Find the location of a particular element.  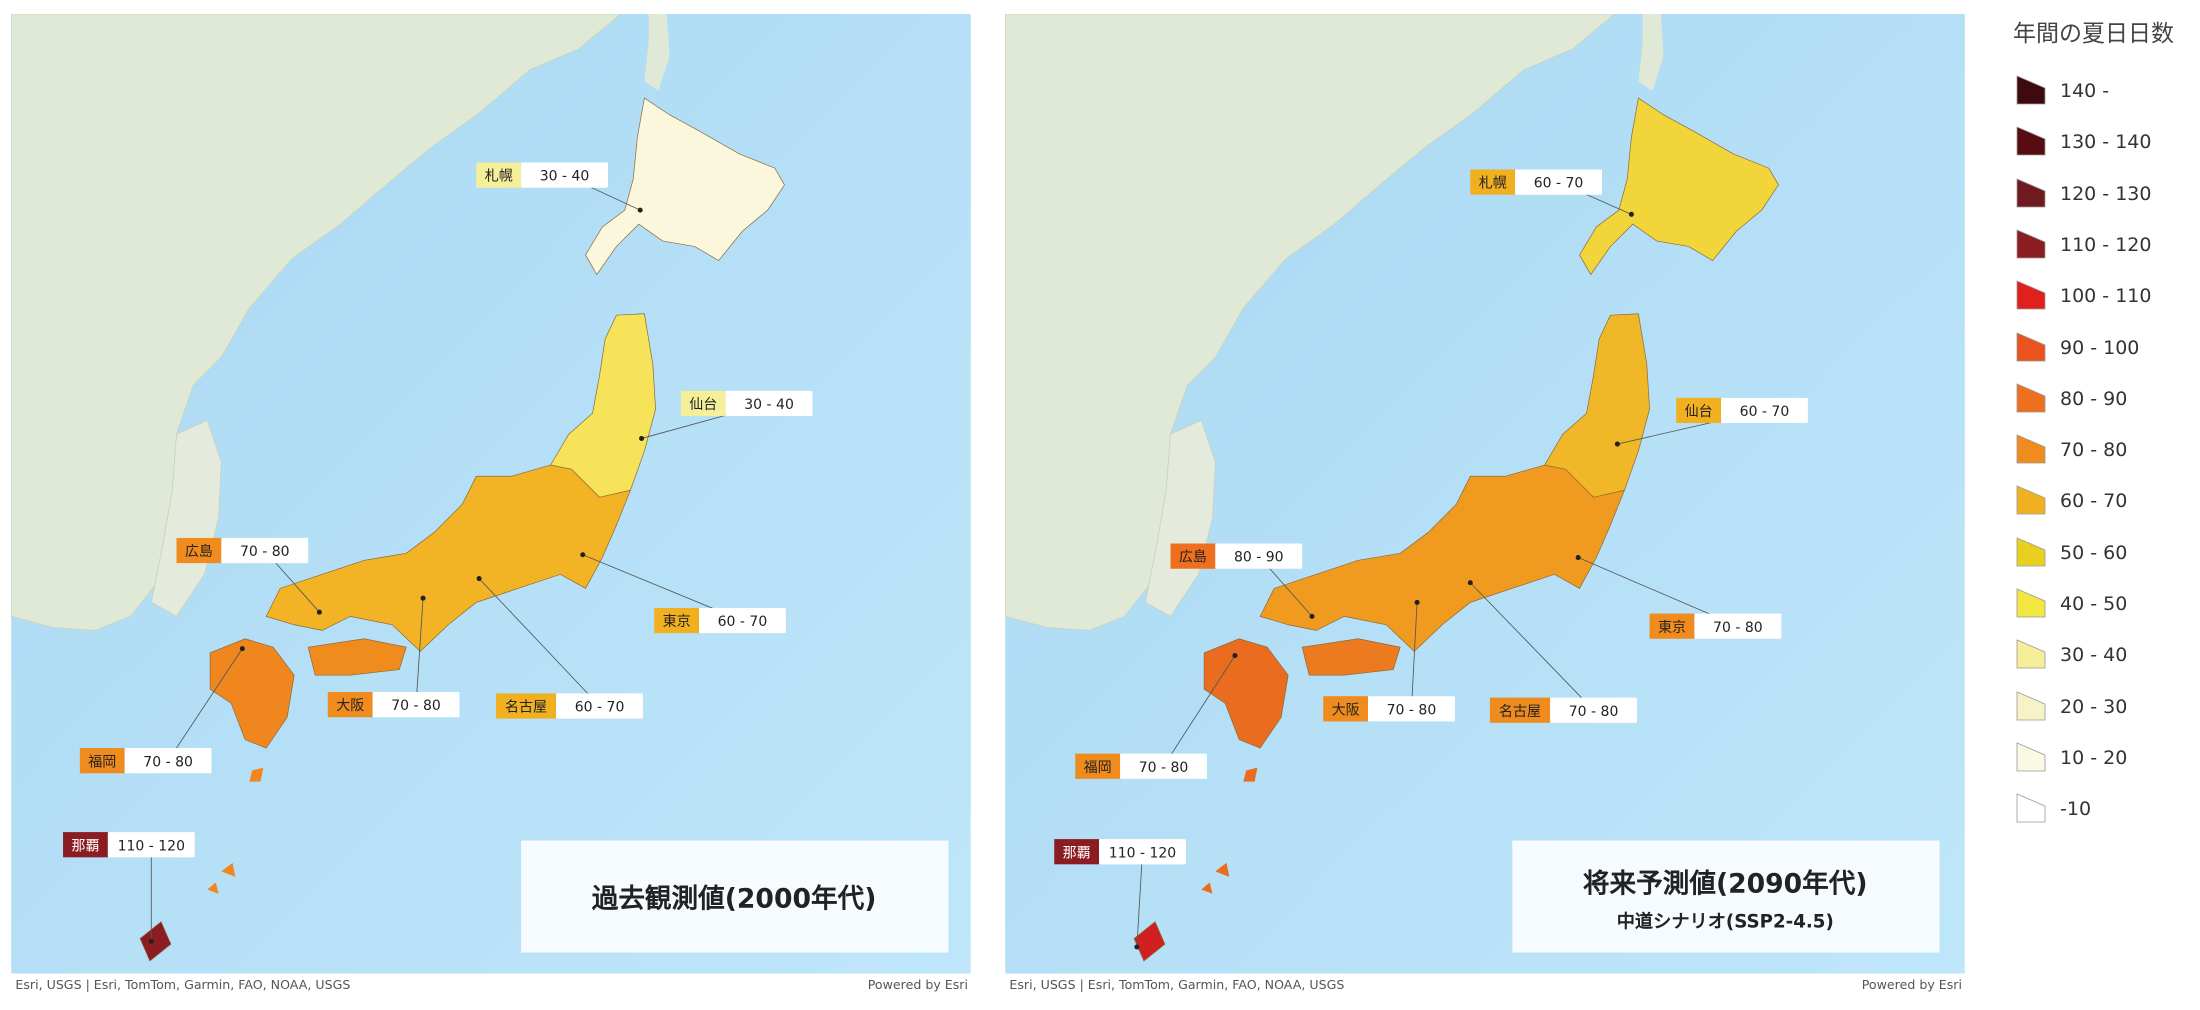

city-range: 80 - 90 is located at coordinates (1259, 558).